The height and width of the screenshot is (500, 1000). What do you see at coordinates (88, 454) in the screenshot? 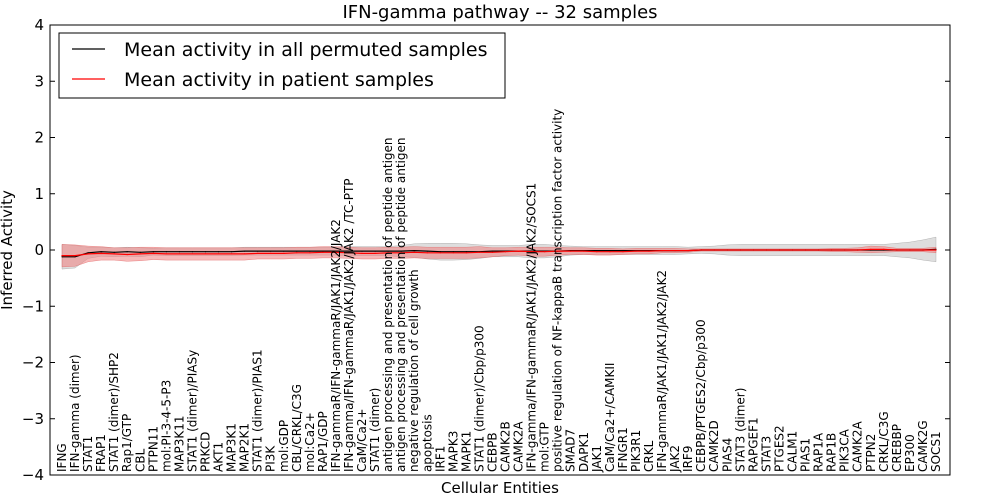
I see `x-tick-label: STAT1` at bounding box center [88, 454].